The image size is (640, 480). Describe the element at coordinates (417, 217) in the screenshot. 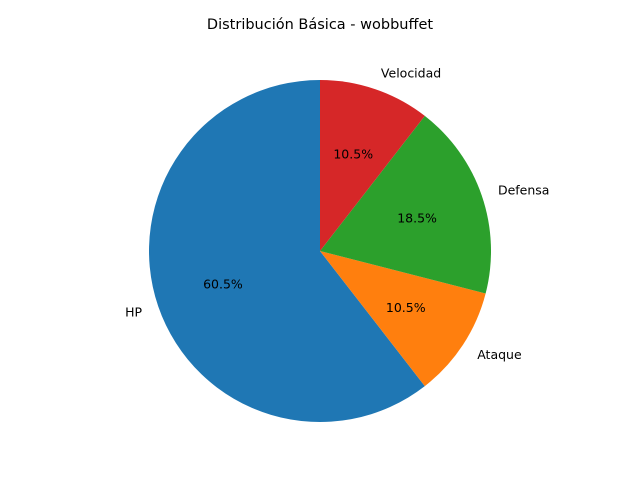

I see `percent-label-defensa: 18.5%` at that location.